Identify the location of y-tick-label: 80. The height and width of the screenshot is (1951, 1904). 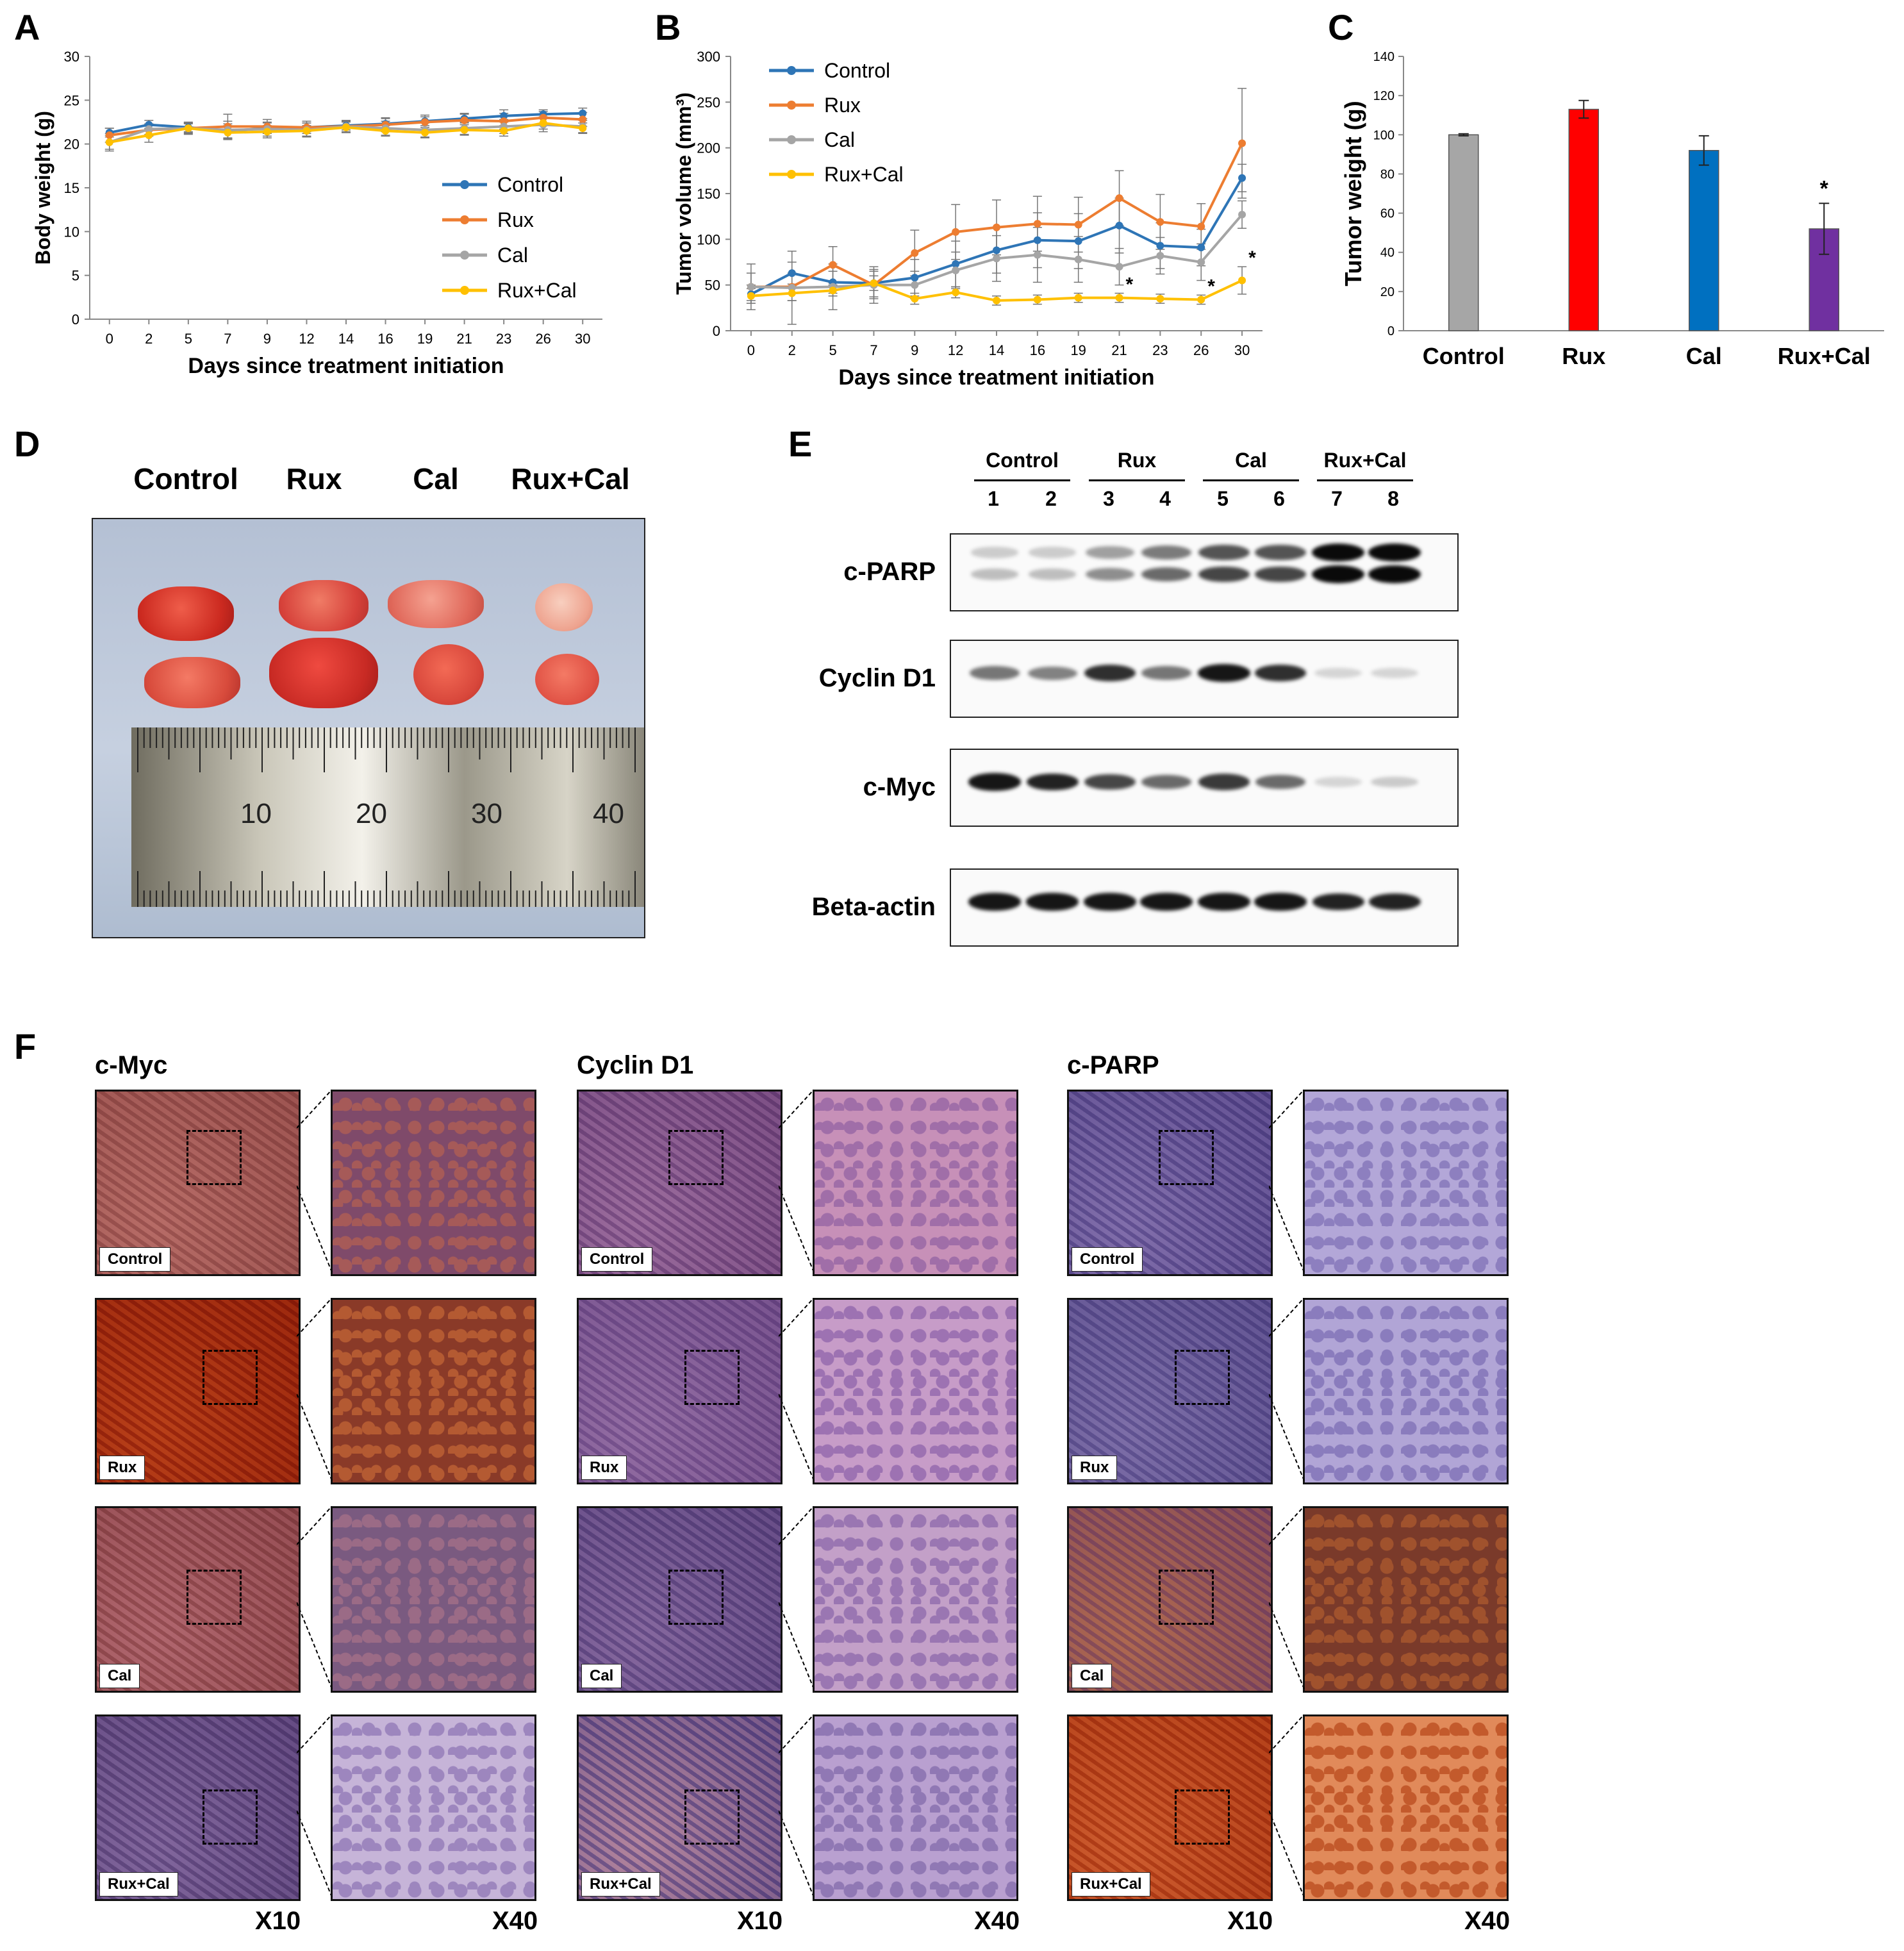
(1387, 174).